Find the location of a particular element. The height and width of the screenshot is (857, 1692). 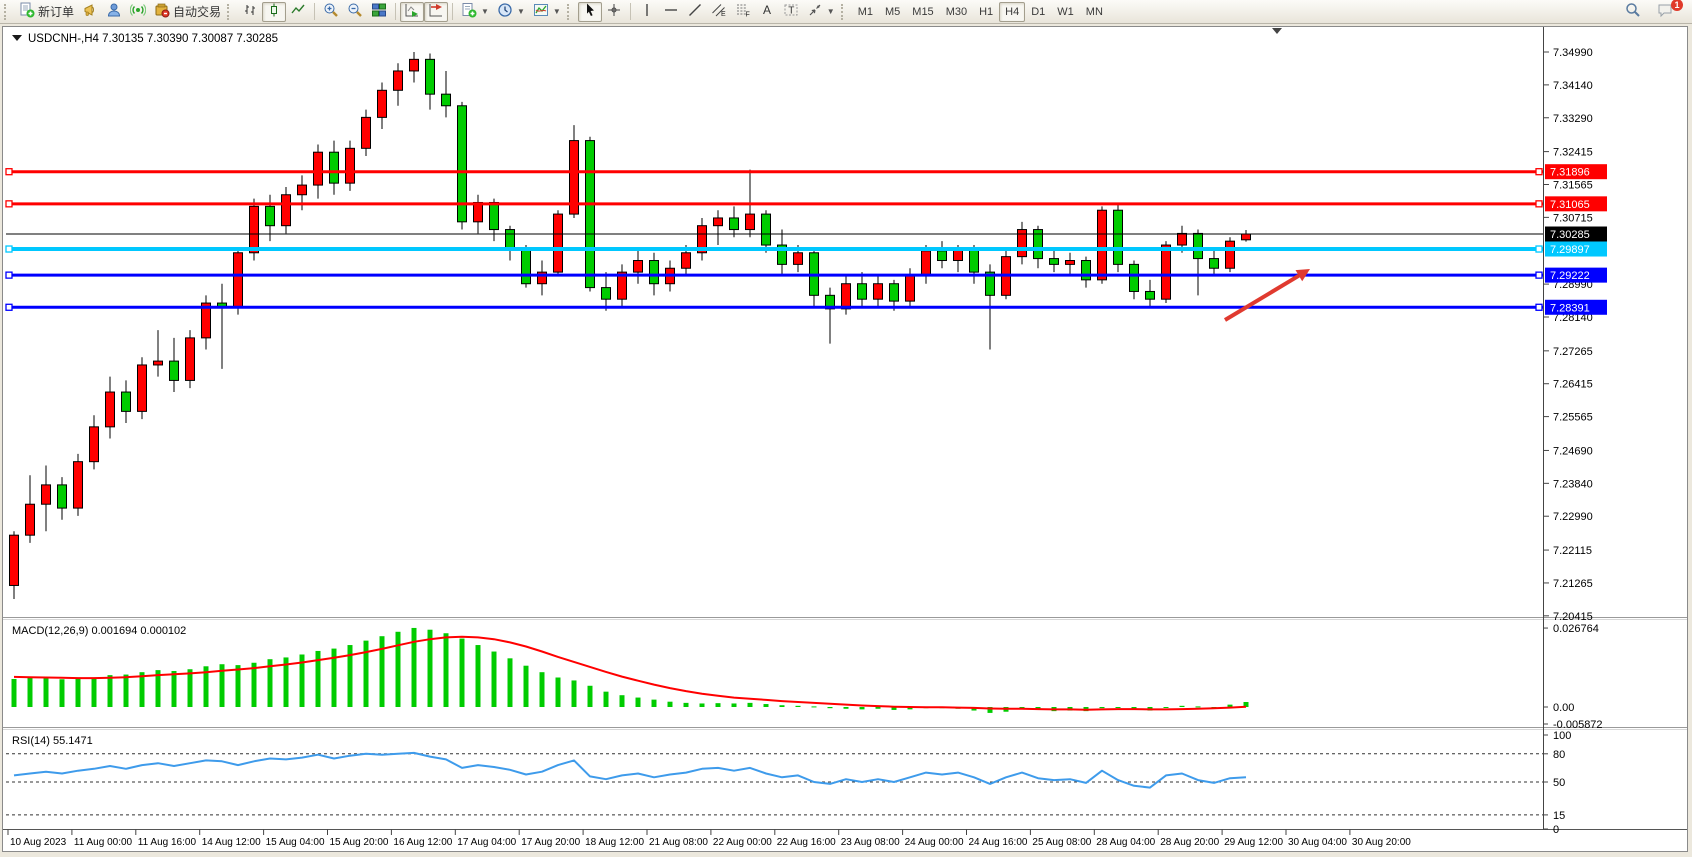

price-axis-label: 7.22115 is located at coordinates (1572, 551).